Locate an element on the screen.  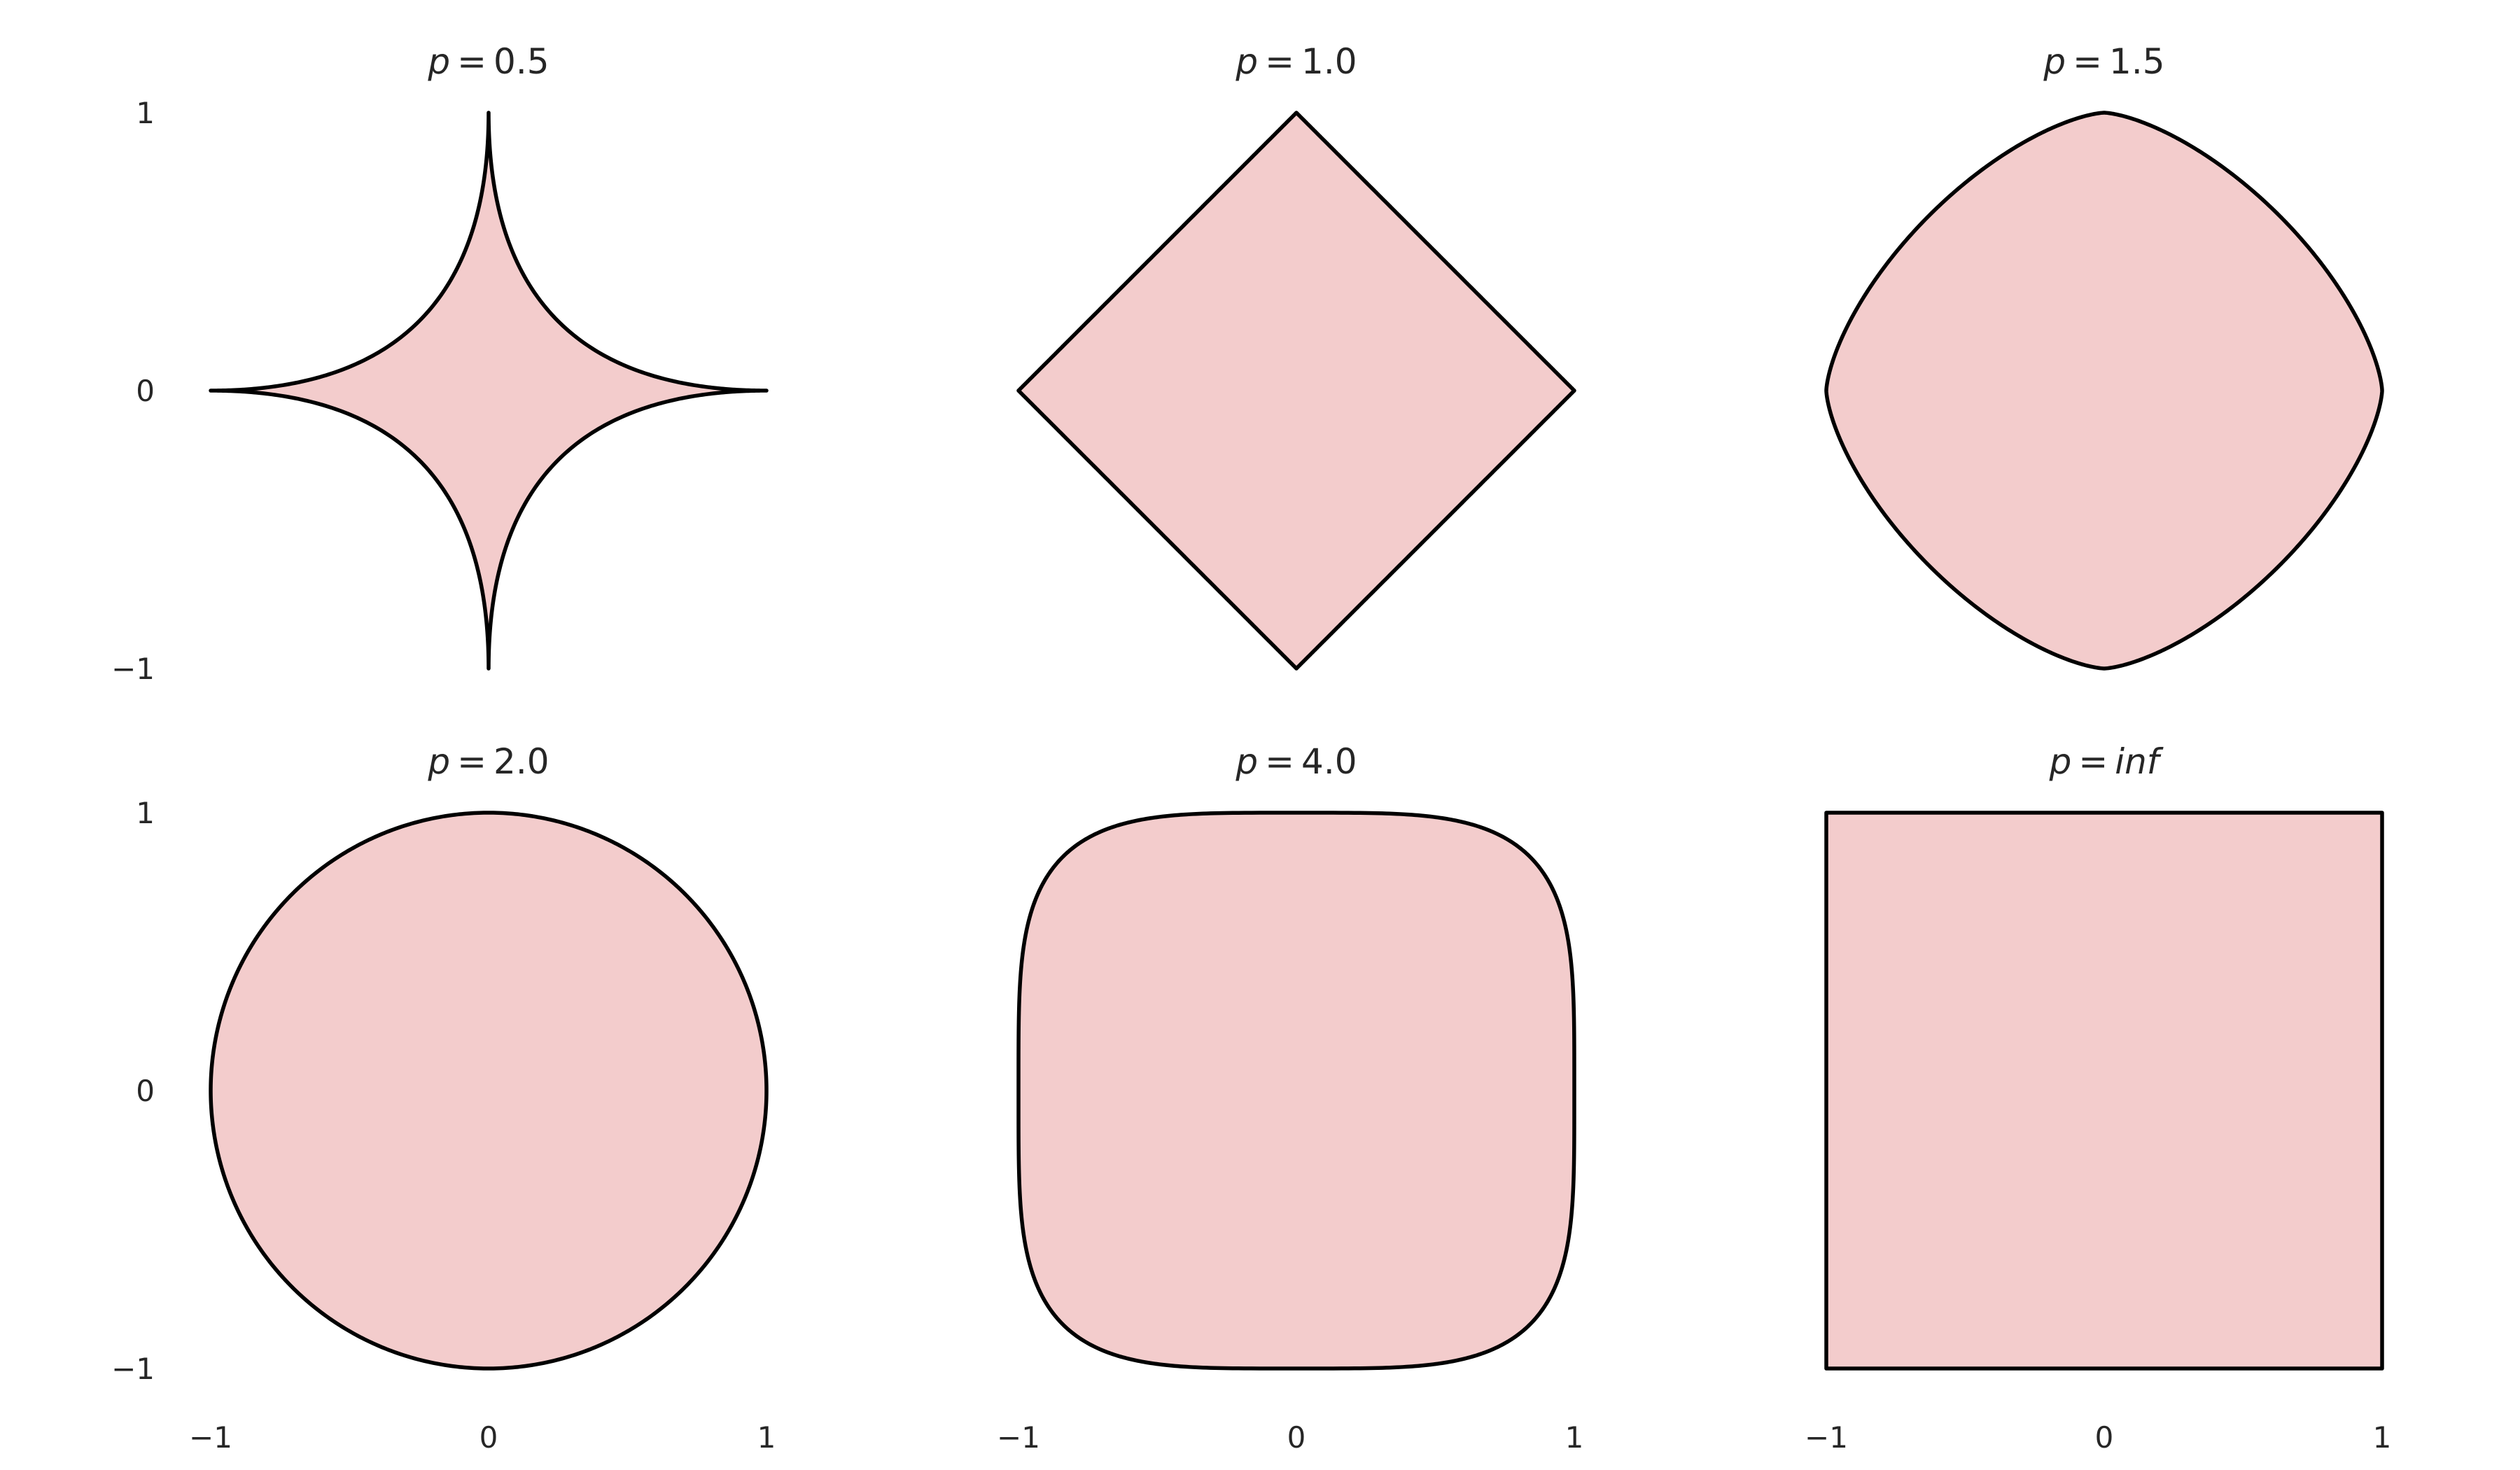
panel-6: p = inf −1 0 1 is located at coordinates (2098, 1098).